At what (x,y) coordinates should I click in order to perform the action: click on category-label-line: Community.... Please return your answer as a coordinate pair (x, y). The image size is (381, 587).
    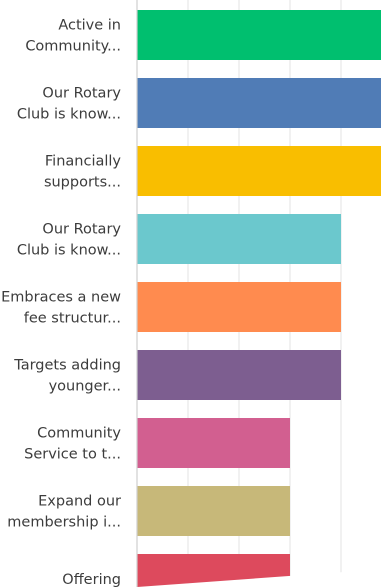
    Looking at the image, I should click on (73, 47).